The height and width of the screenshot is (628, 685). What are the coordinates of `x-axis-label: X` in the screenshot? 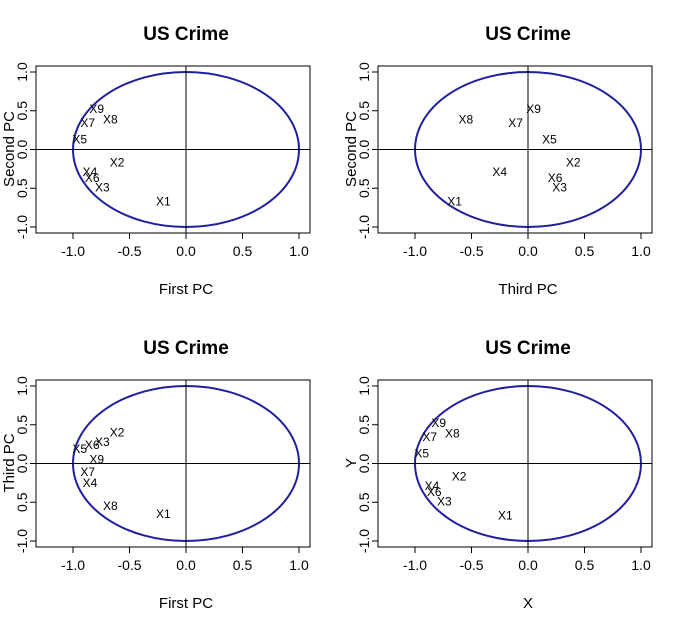 It's located at (528, 603).